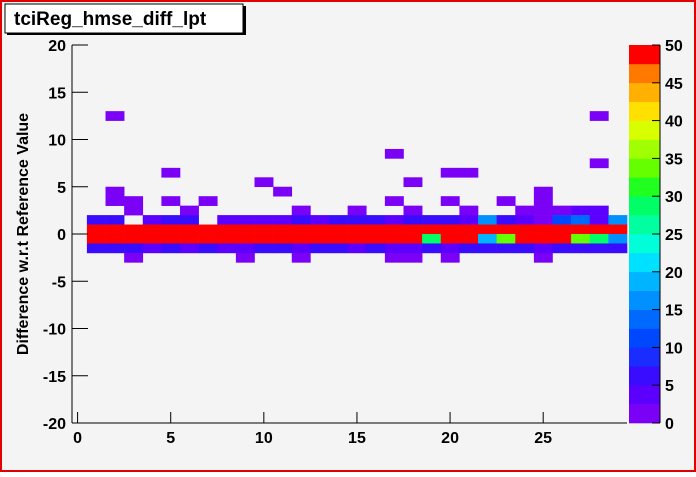  What do you see at coordinates (450, 438) in the screenshot?
I see `x-tick-label: 20` at bounding box center [450, 438].